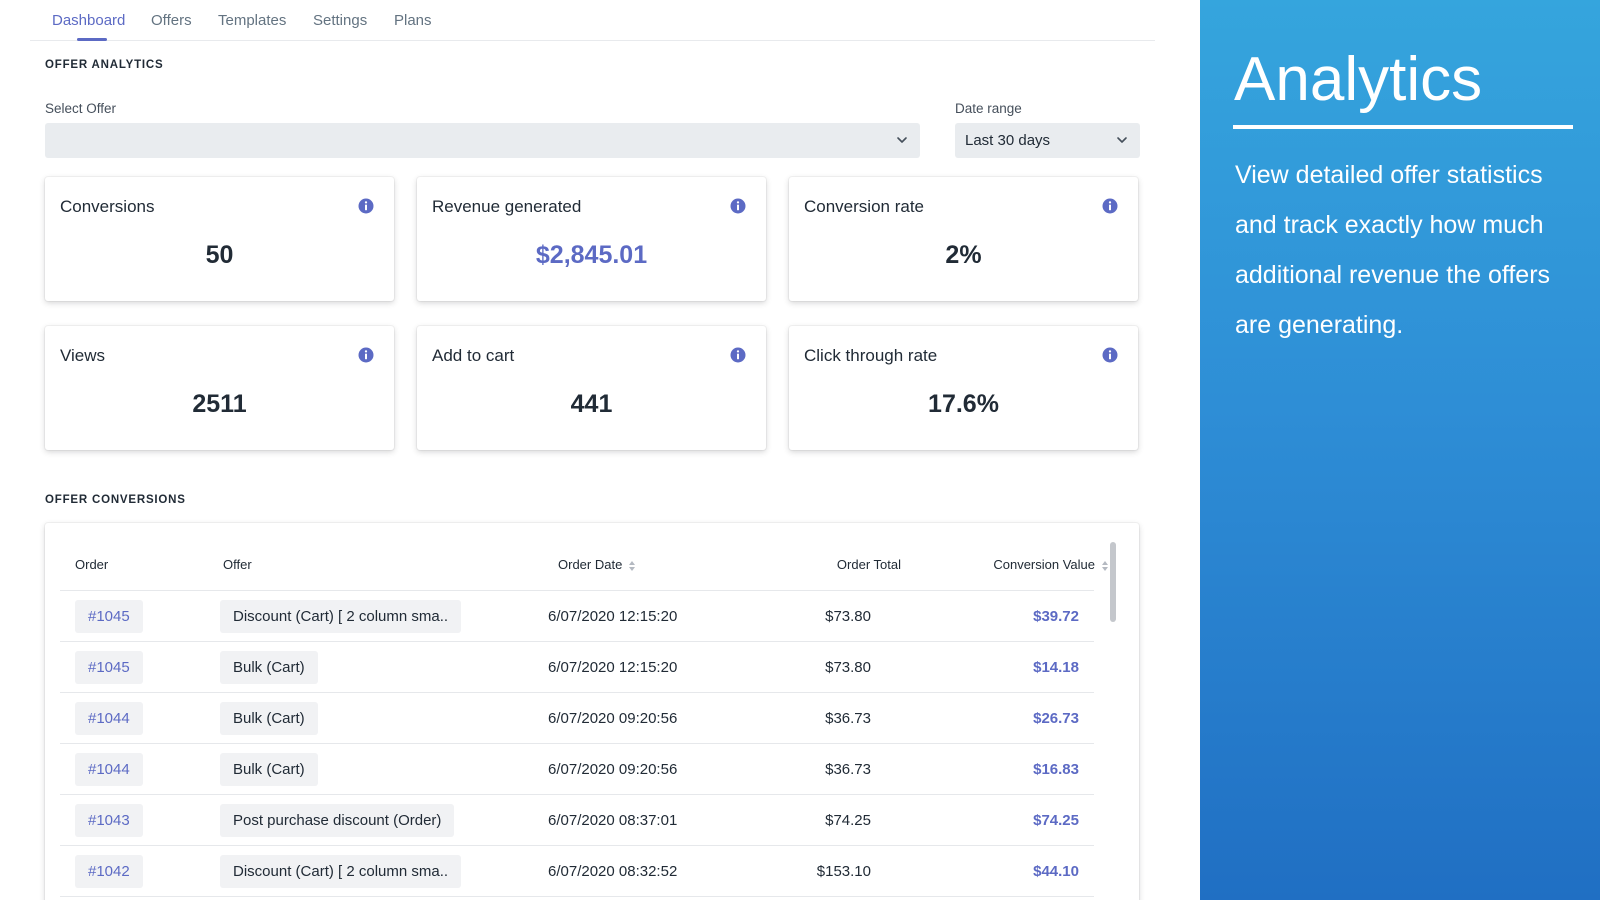 Image resolution: width=1600 pixels, height=900 pixels. I want to click on tab-templates: Templates, so click(252, 20).